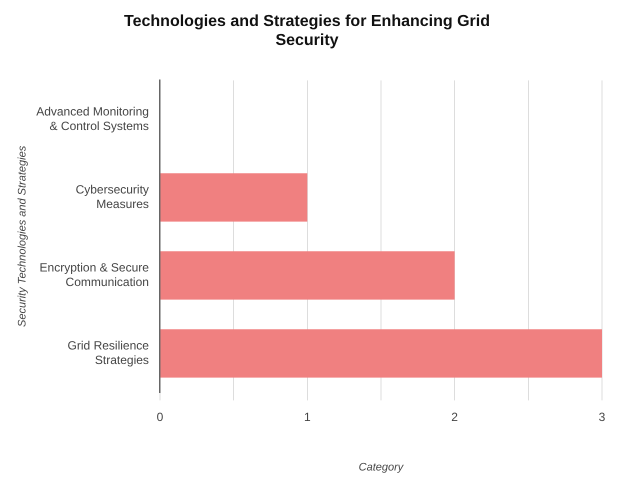  What do you see at coordinates (95, 274) in the screenshot?
I see `y-tick-label: Encryption & Secure Communication` at bounding box center [95, 274].